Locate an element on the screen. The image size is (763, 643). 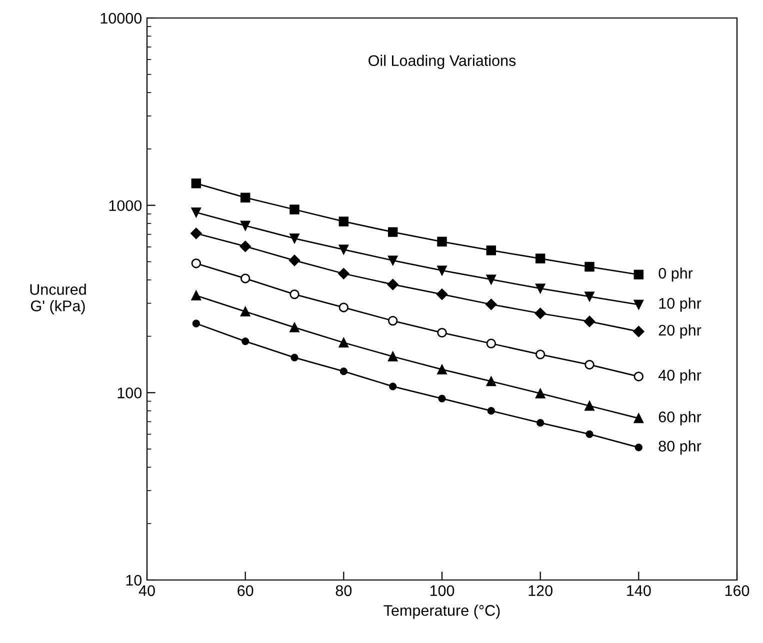
x-axis-title: Temperature (°C) is located at coordinates (442, 611).